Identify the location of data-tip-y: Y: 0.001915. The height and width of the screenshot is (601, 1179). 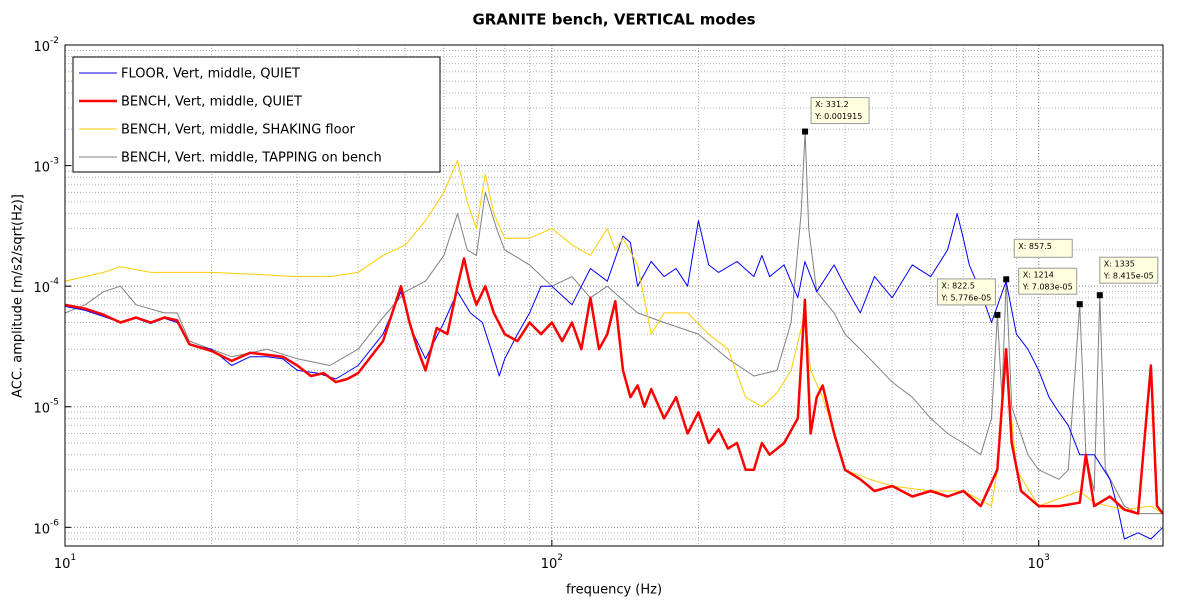
(838, 116).